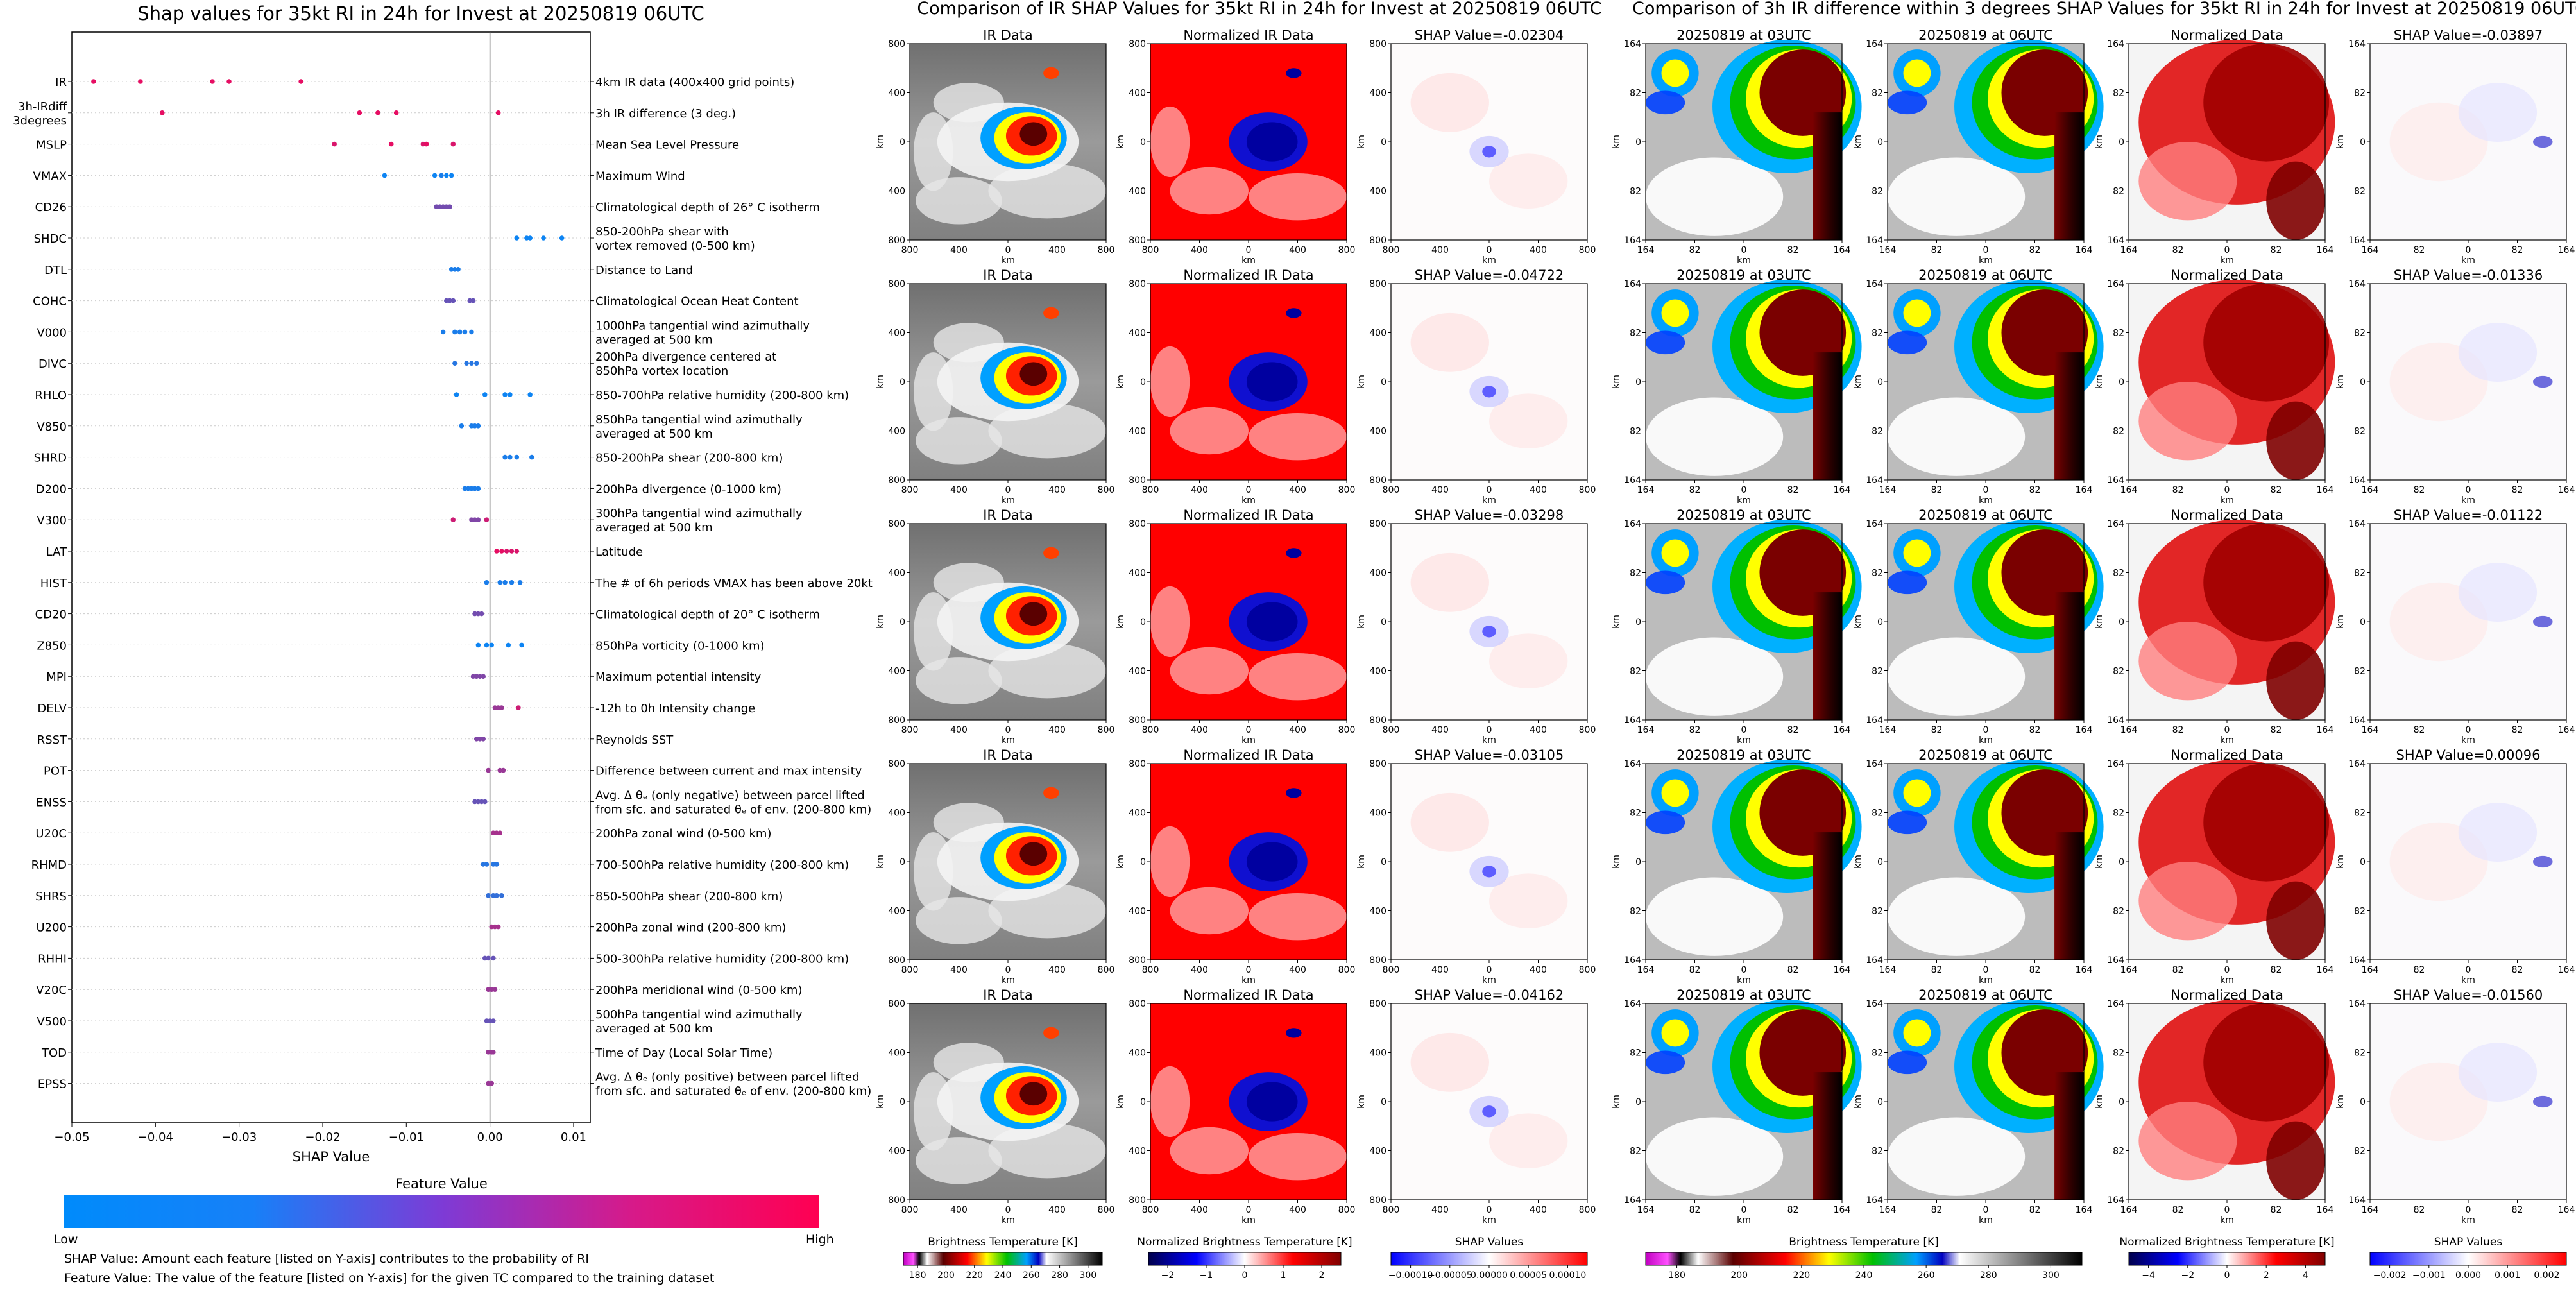 This screenshot has width=2576, height=1289. Describe the element at coordinates (43, 107) in the screenshot. I see `feature-code-label: 3h-IRdiff` at that location.